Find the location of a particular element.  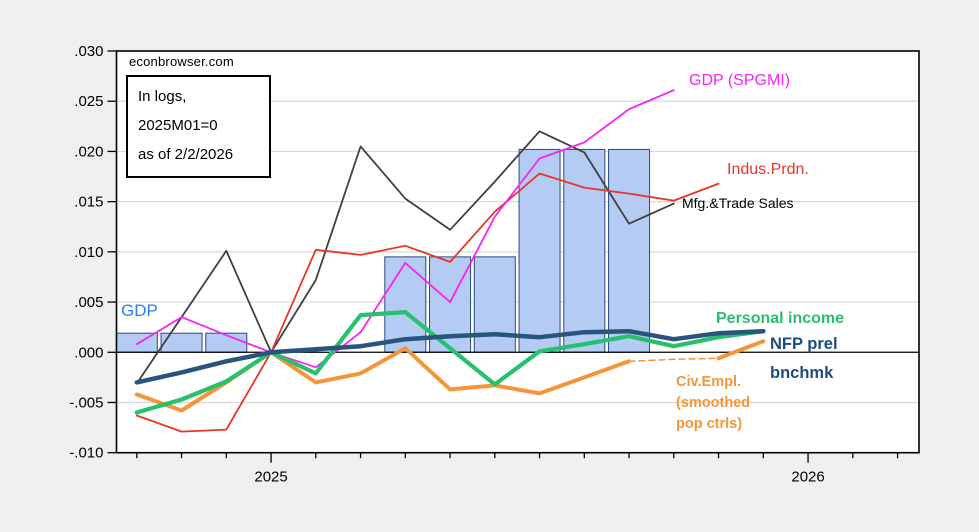

note-line-1: In logs, is located at coordinates (162, 96).